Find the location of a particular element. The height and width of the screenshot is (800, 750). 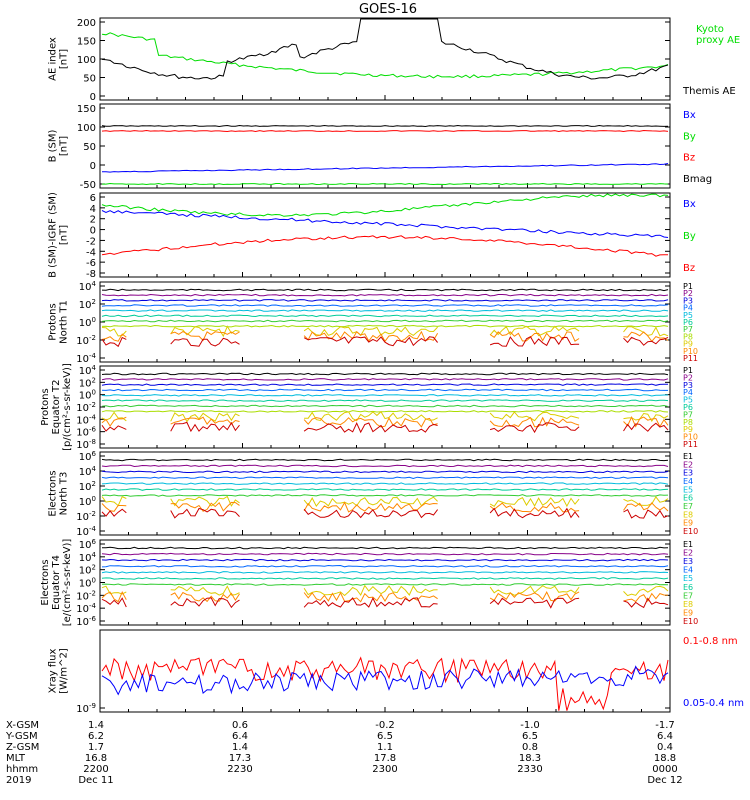

x-axis-row-label: Y-GSM is located at coordinates (21, 736).